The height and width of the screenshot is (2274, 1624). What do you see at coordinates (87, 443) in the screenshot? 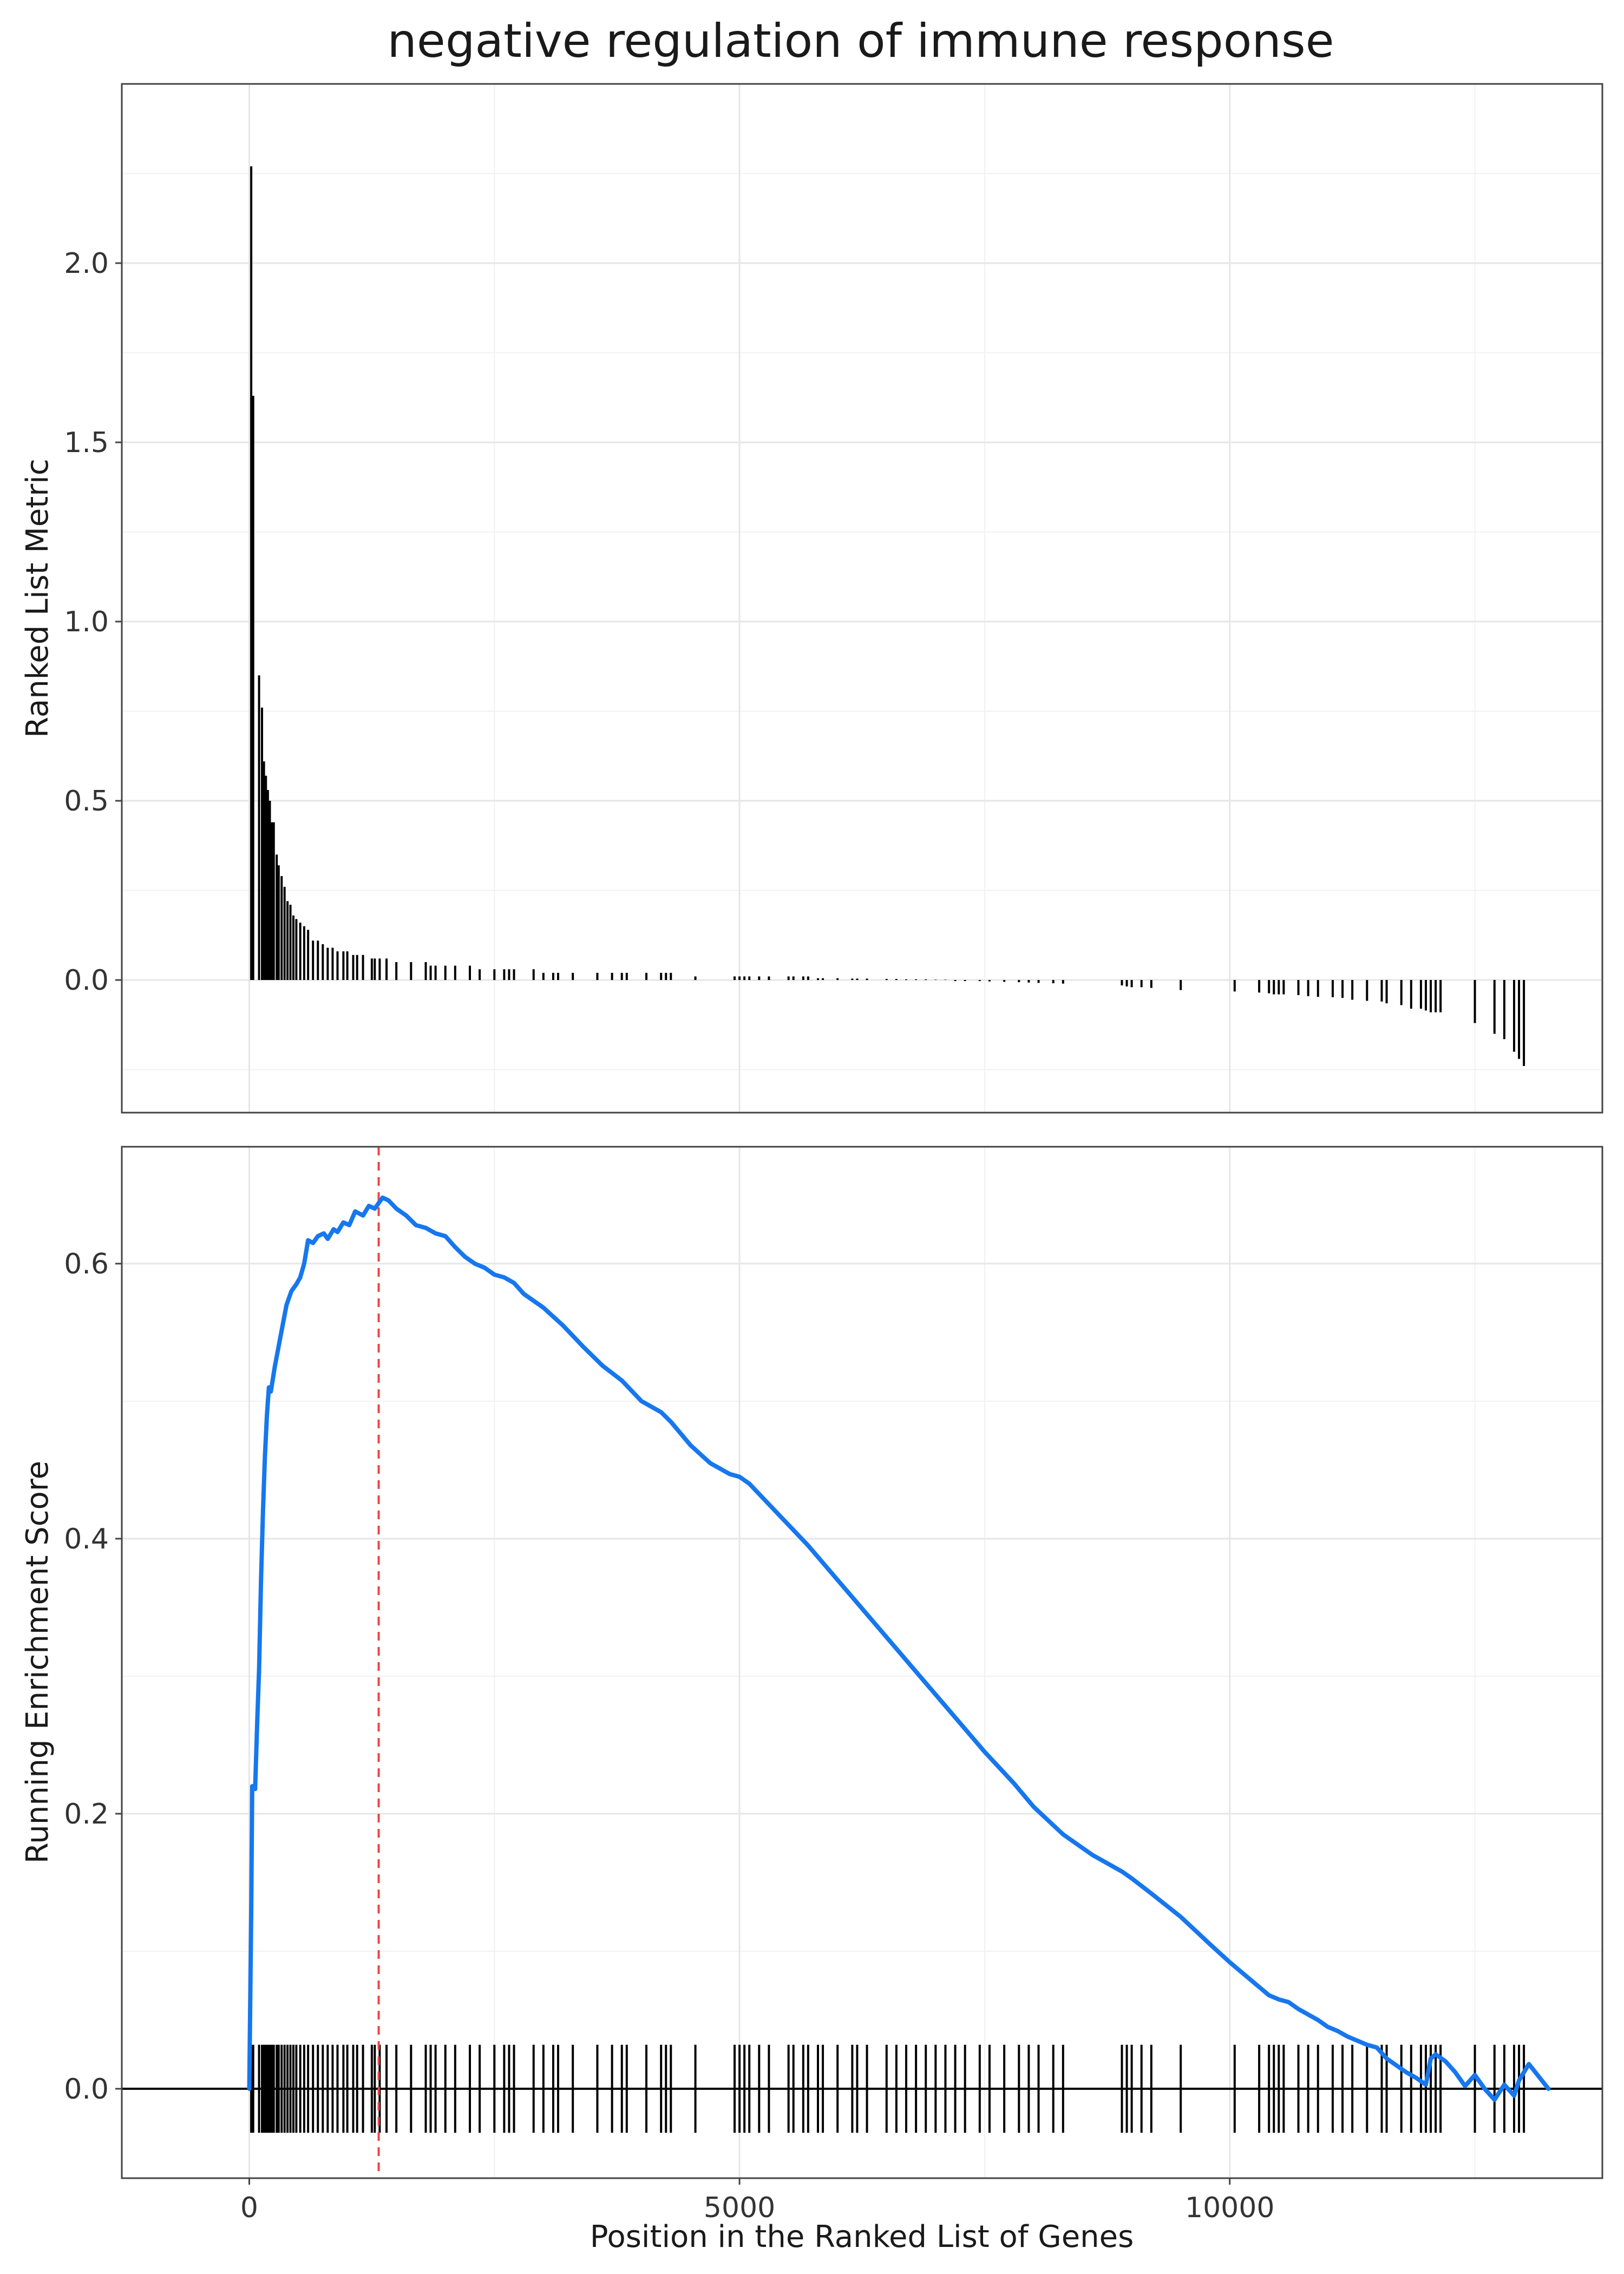
I see `y-tick-label: 1.5` at bounding box center [87, 443].